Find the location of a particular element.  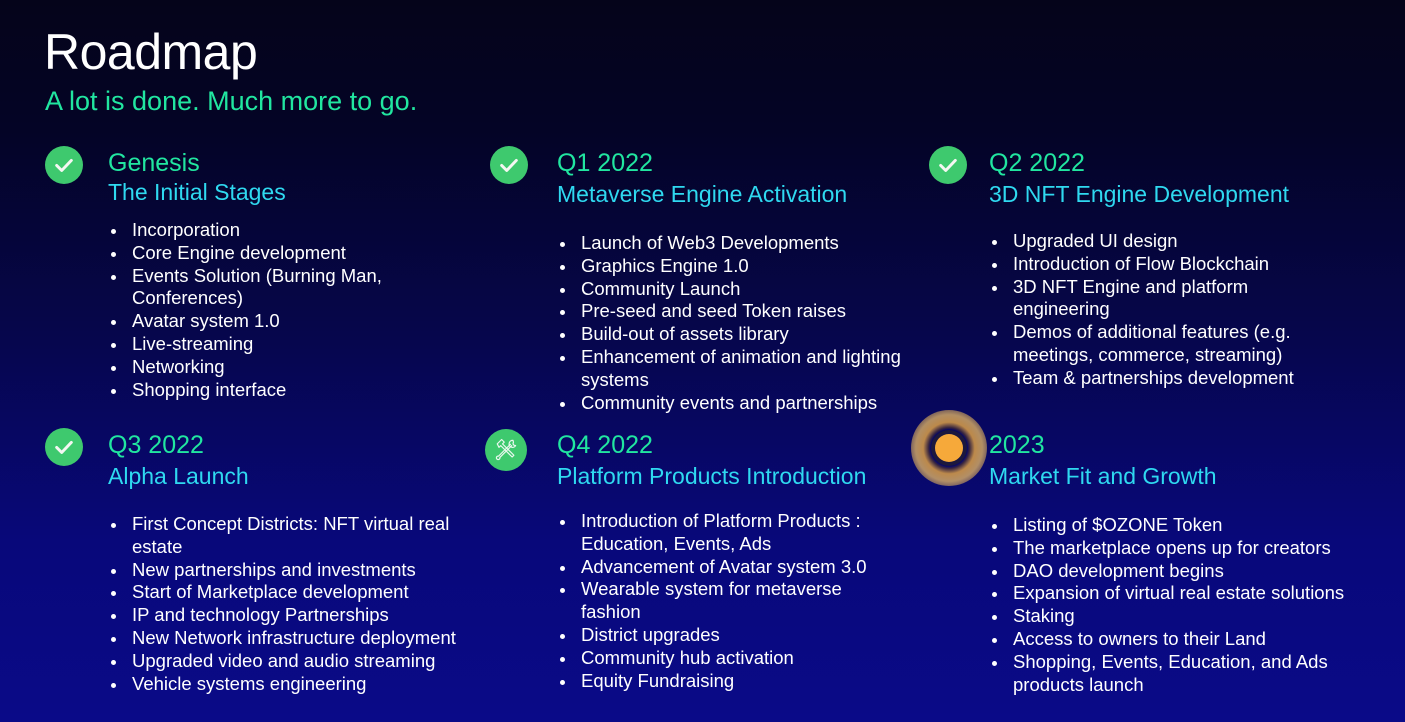

phase-name: Market Fit and Growth is located at coordinates (1103, 476).